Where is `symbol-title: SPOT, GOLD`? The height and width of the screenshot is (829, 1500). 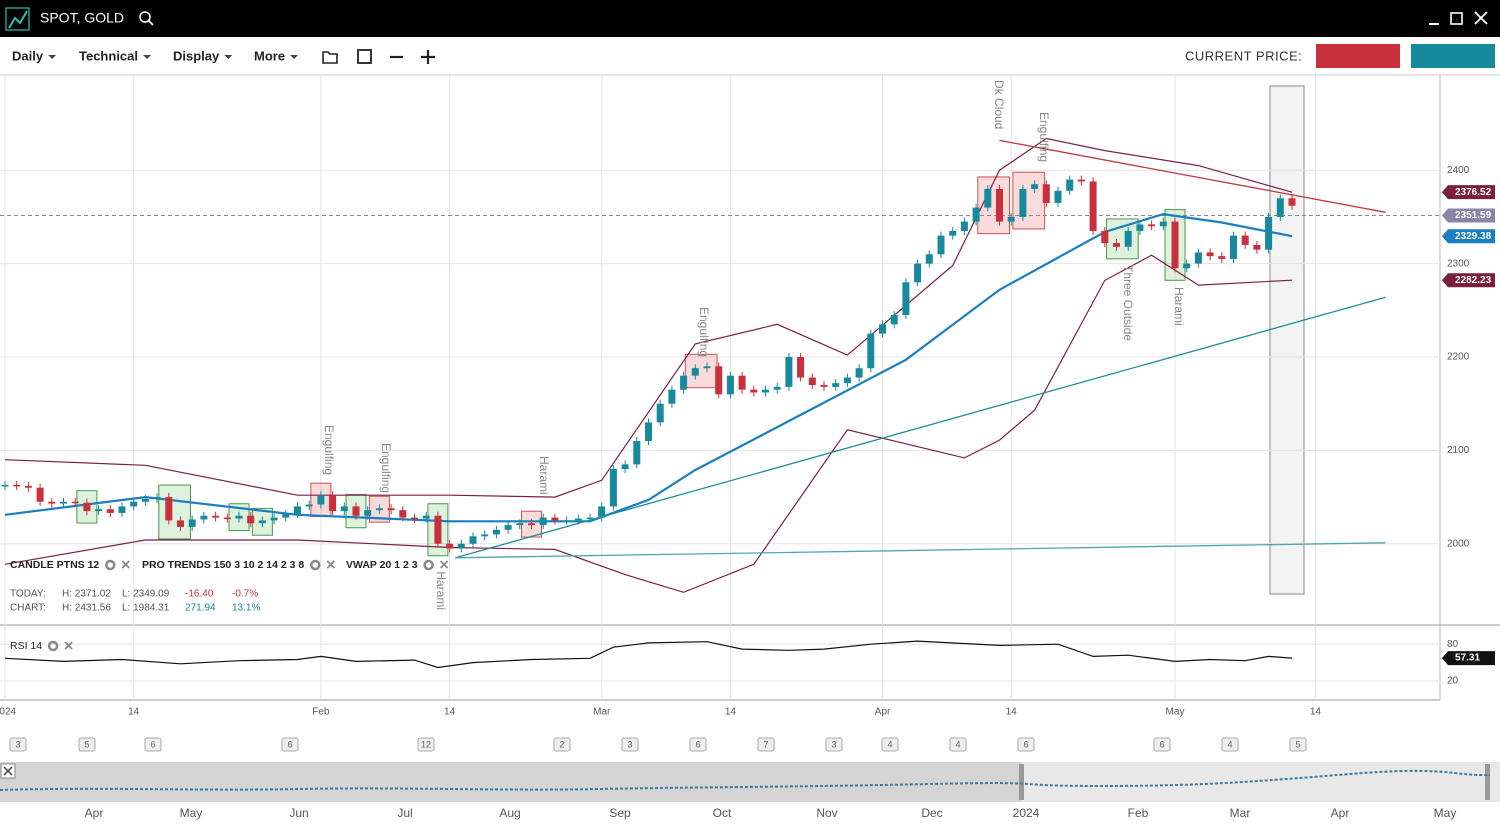 symbol-title: SPOT, GOLD is located at coordinates (82, 18).